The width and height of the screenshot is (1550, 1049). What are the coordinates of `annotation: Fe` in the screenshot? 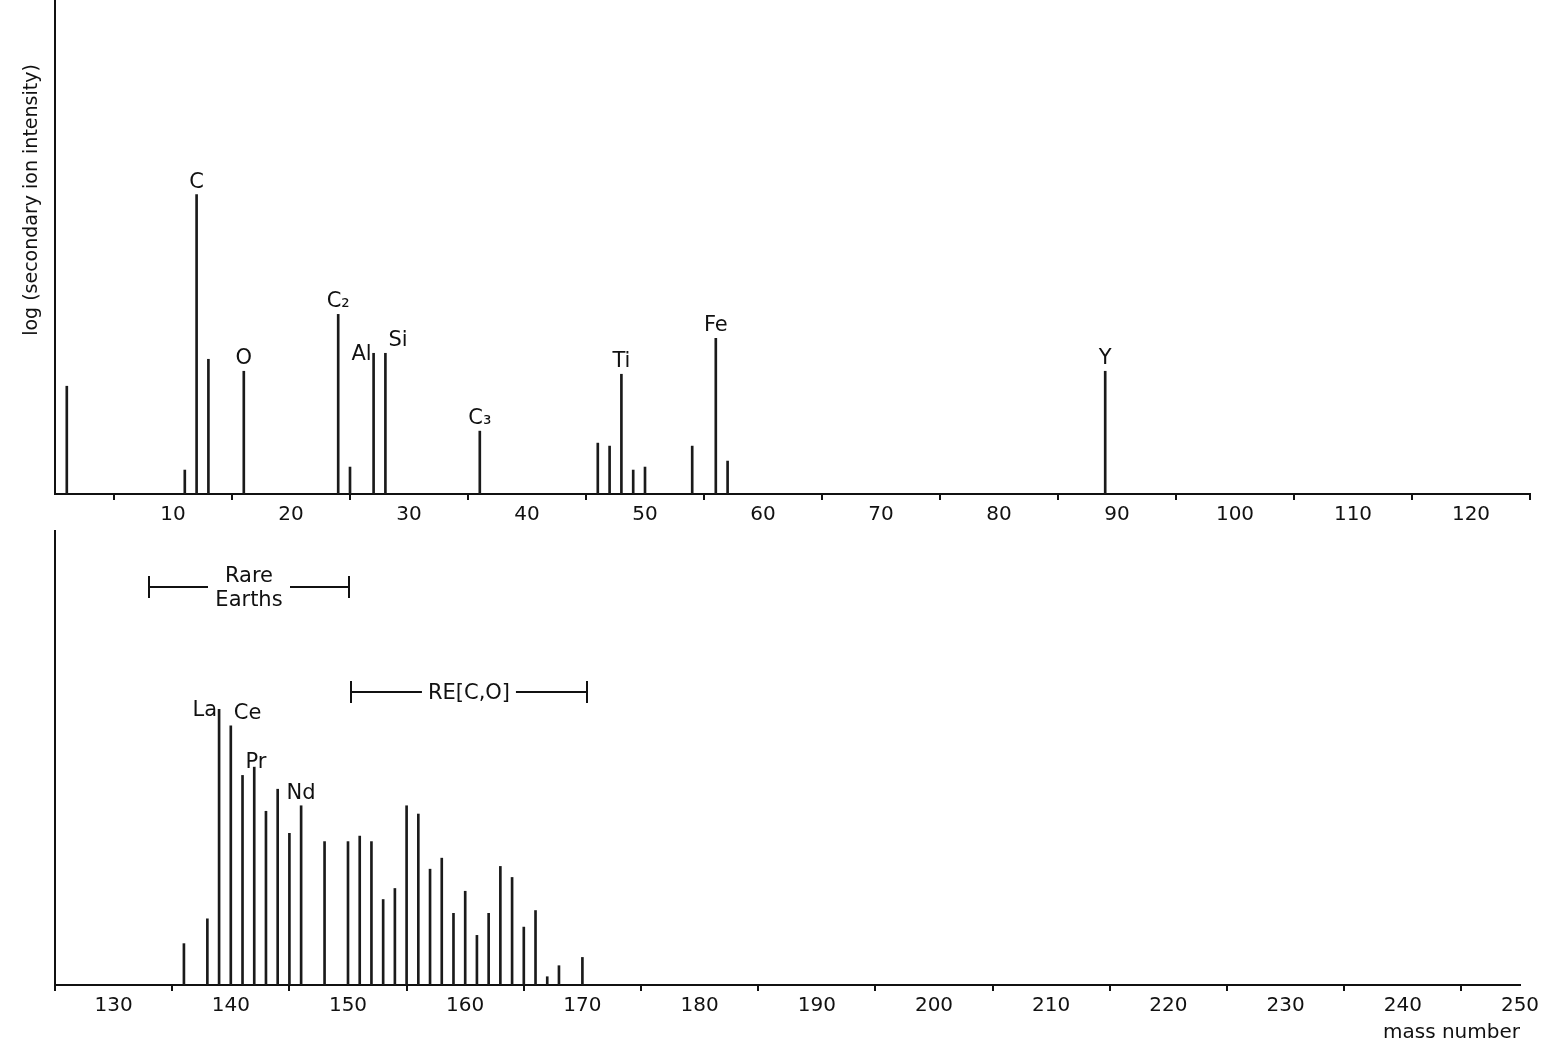 It's located at (715, 324).